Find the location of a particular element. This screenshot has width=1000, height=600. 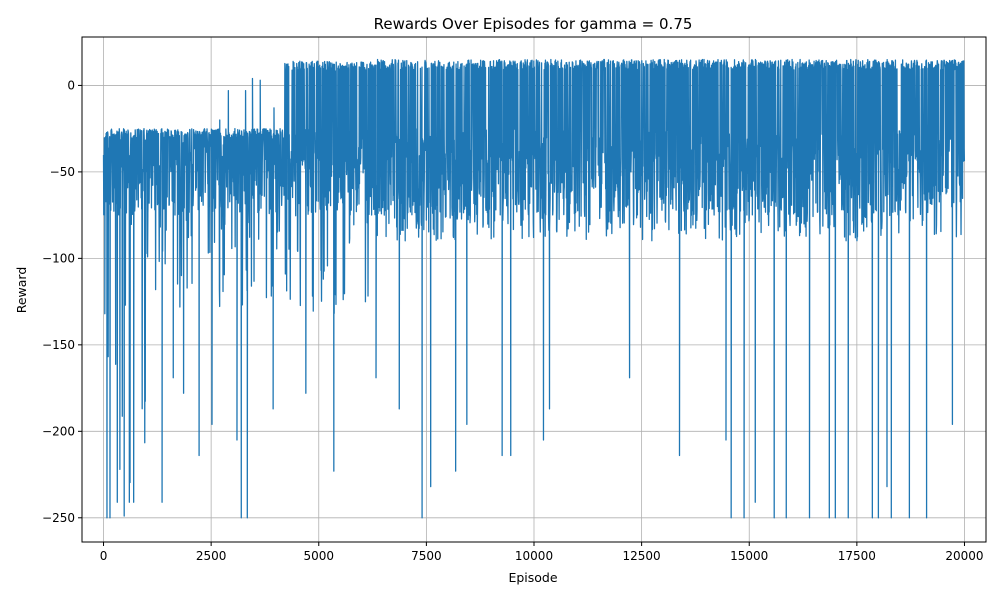

x-tick-label: 10000 is located at coordinates (534, 556).